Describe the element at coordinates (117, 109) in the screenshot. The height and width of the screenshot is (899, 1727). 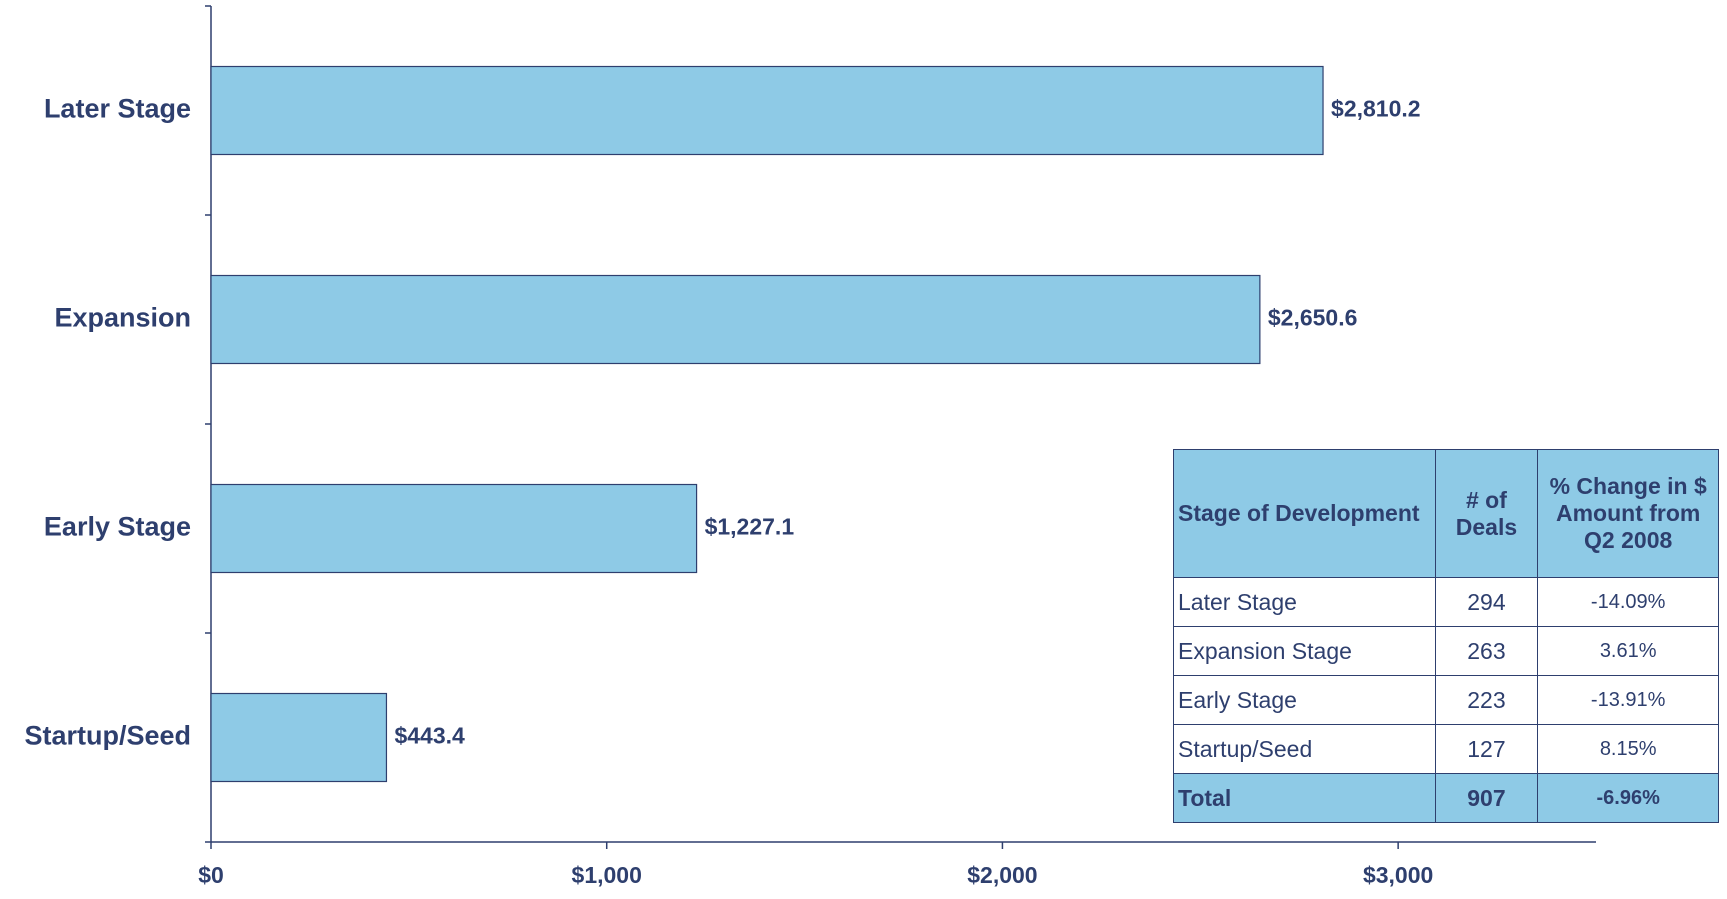
I see `category-label: Later Stage` at that location.